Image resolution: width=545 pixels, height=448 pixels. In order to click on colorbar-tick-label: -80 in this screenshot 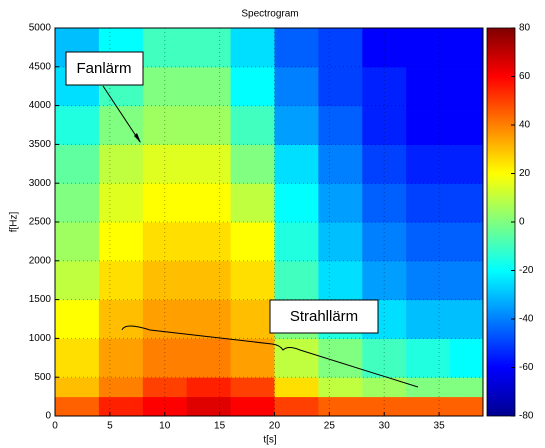, I will do `click(526, 416)`.